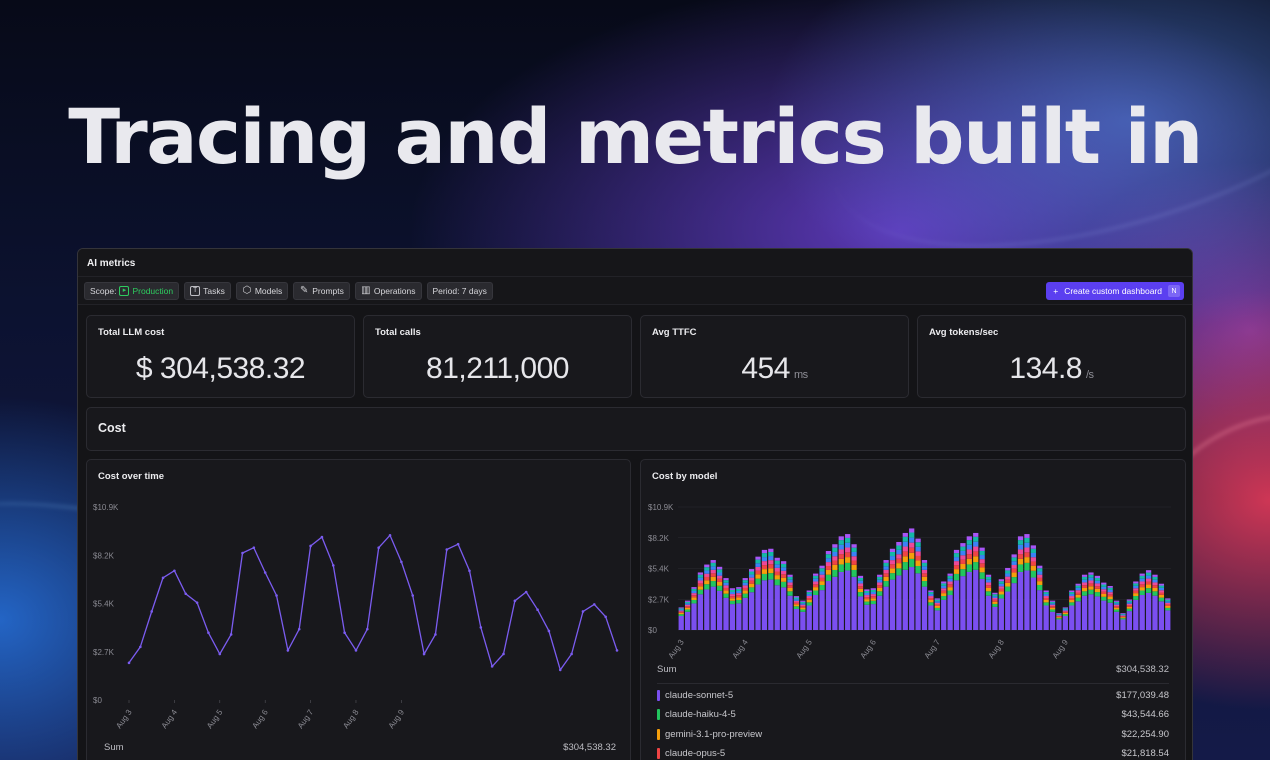 This screenshot has height=760, width=1270. What do you see at coordinates (636, 429) in the screenshot?
I see `cost-section-header: Cost` at bounding box center [636, 429].